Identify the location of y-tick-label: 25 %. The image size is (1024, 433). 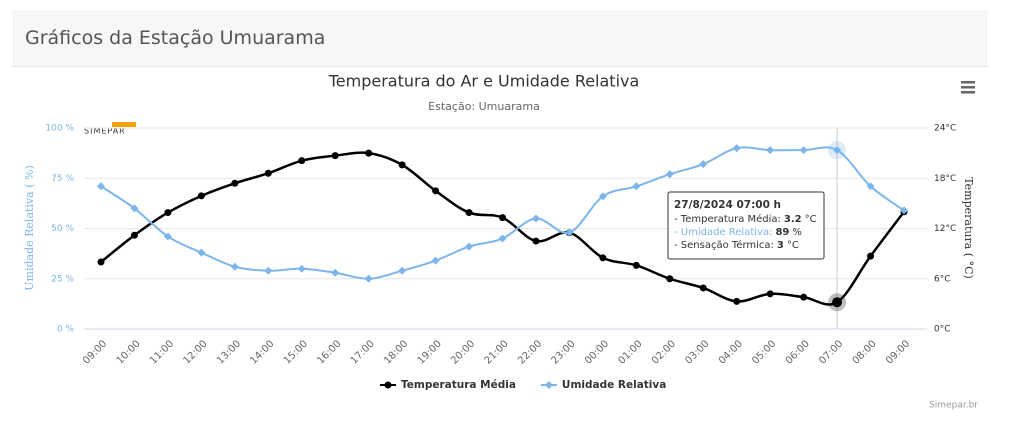
(62, 279).